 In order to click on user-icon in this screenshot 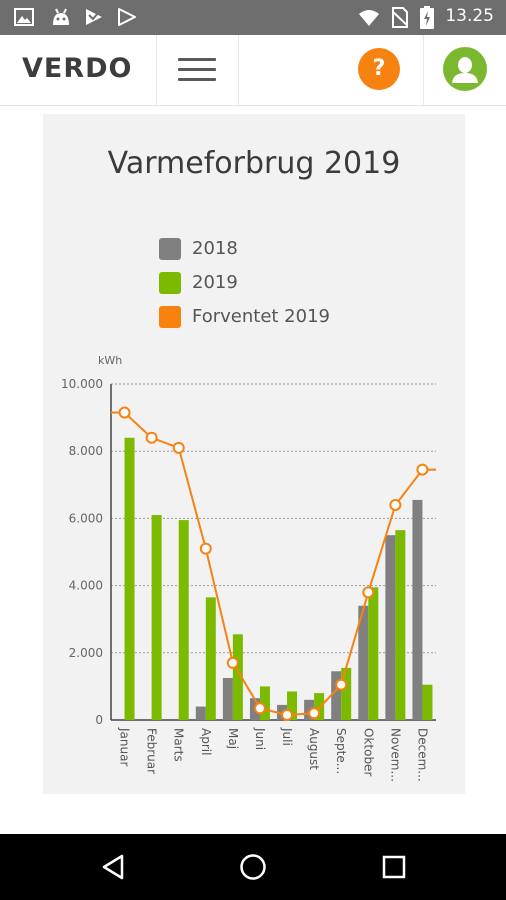, I will do `click(465, 69)`.